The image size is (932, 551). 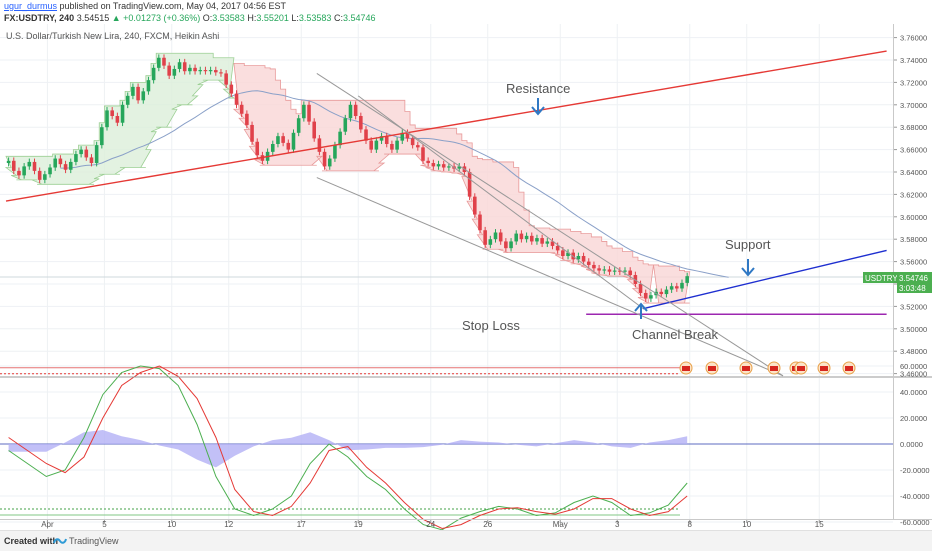 What do you see at coordinates (767, 368) in the screenshot?
I see `event-flags` at bounding box center [767, 368].